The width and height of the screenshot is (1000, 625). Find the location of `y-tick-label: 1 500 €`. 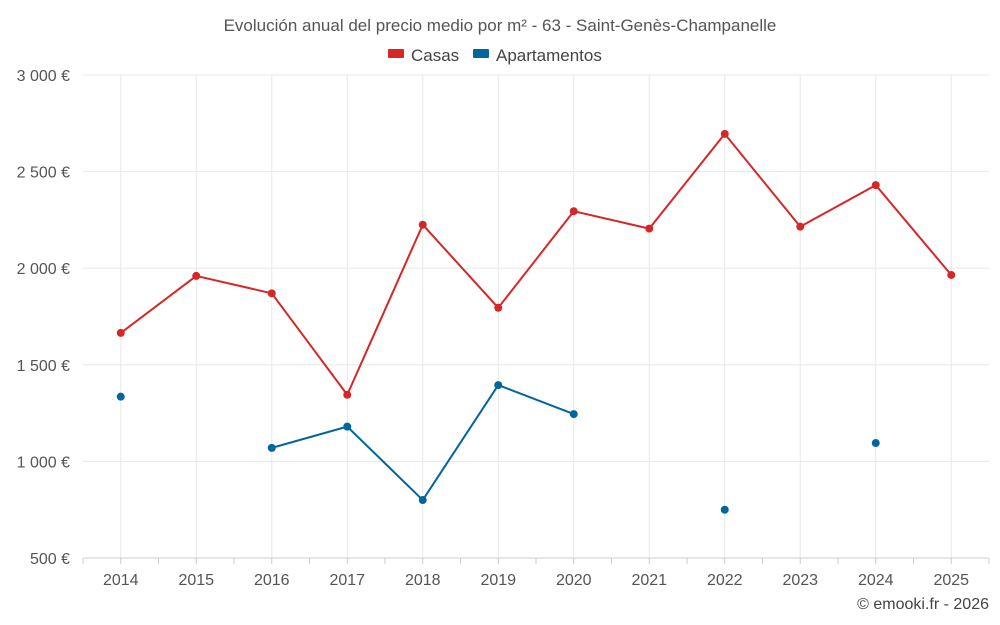

y-tick-label: 1 500 € is located at coordinates (43, 366).